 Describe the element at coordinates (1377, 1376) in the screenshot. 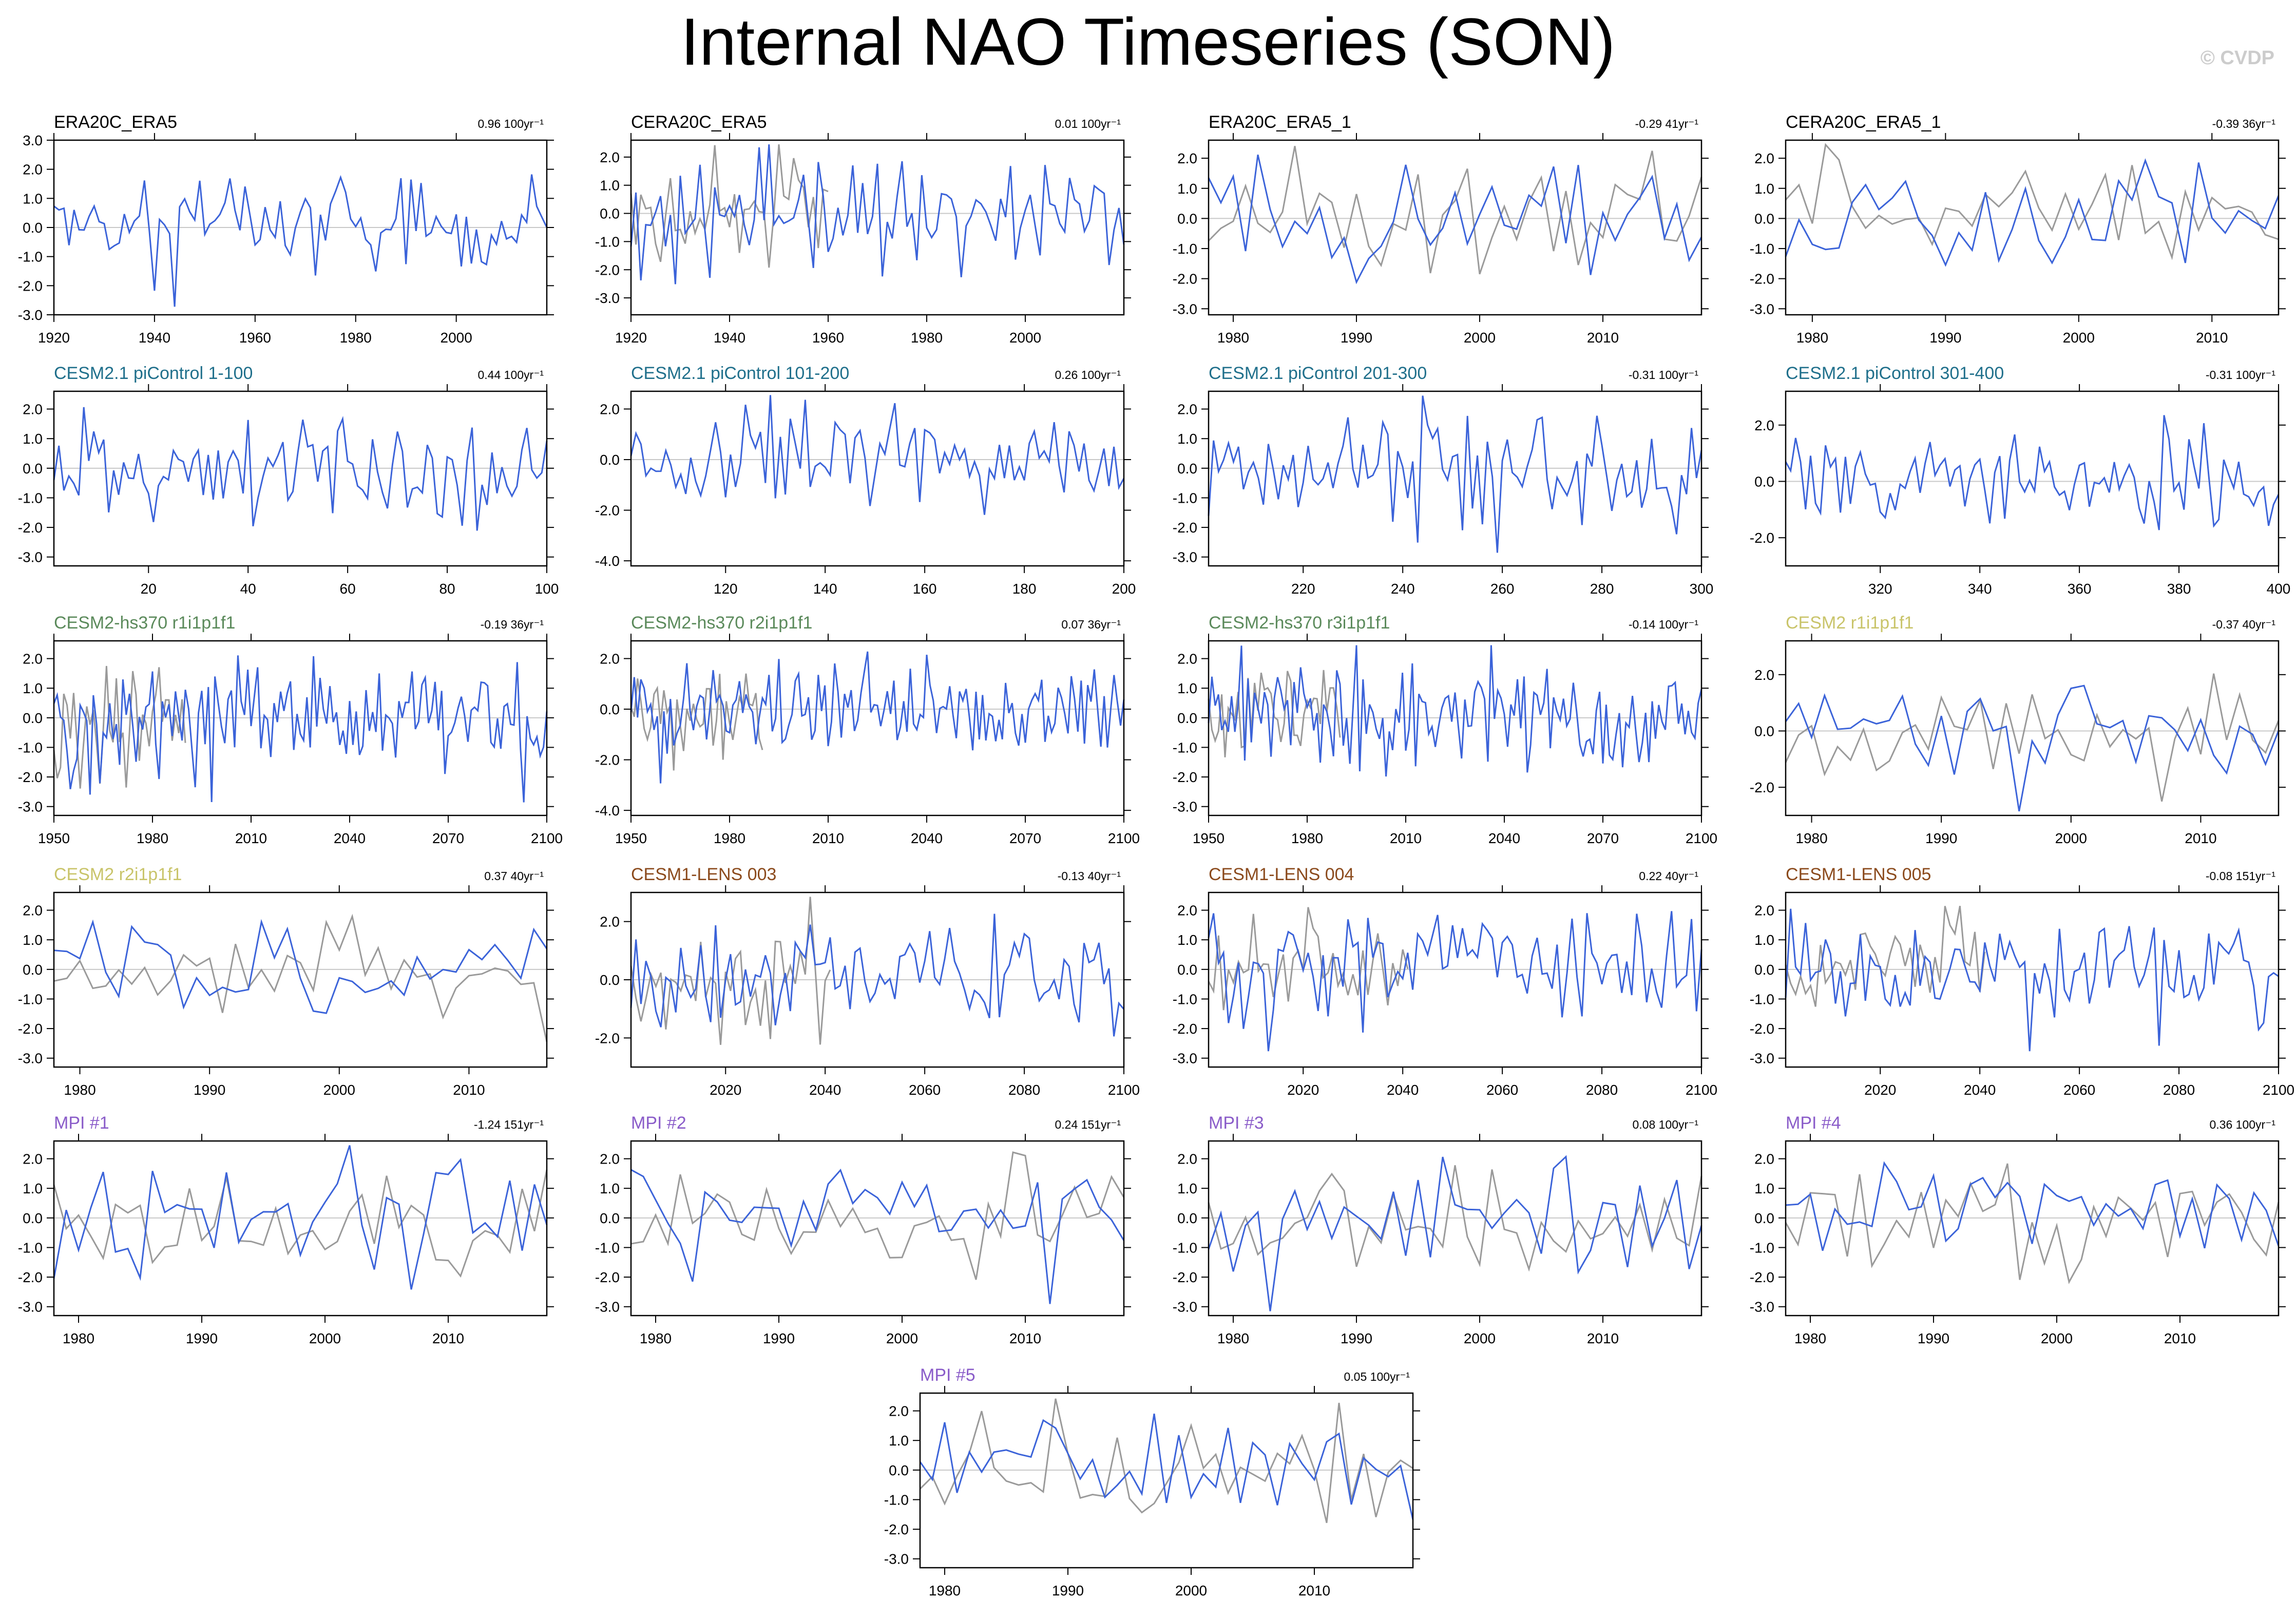

I see `trend-label: 0.05 100yr⁻¹` at that location.